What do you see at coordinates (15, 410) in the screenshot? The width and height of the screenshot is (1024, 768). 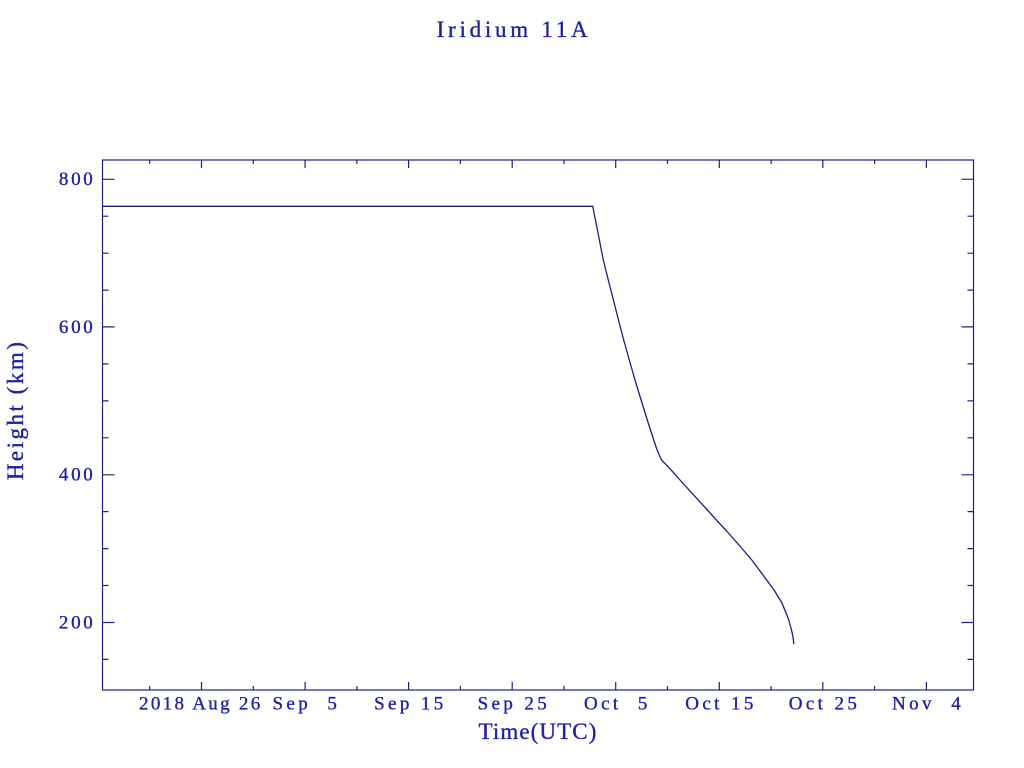 I see `svg-text: Height (km)` at bounding box center [15, 410].